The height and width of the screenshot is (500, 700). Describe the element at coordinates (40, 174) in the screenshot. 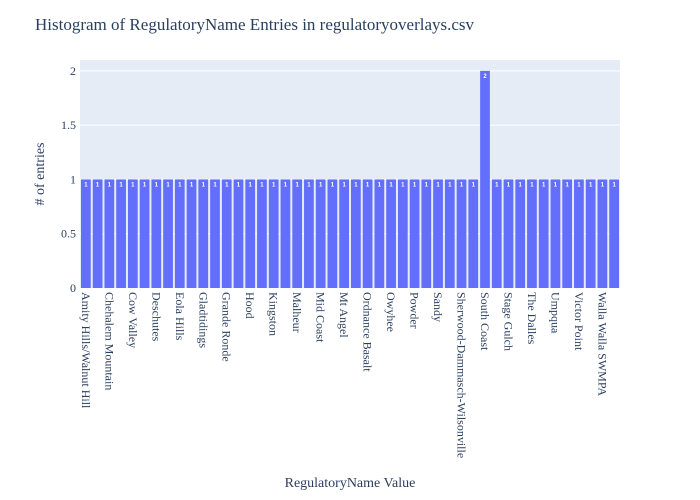

I see `y-axis-title: # of entries` at that location.